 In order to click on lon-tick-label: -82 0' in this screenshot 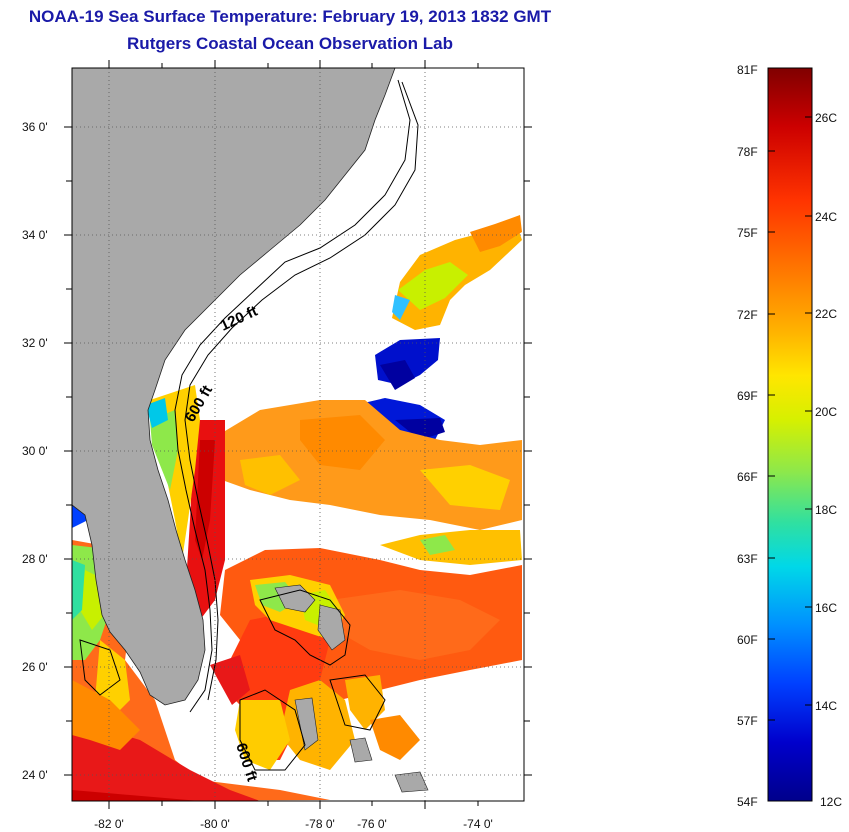, I will do `click(109, 824)`.